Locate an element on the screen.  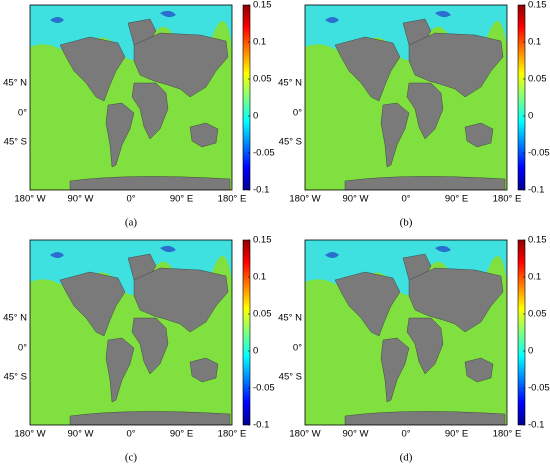
panel-label: (c) is located at coordinates (131, 458).